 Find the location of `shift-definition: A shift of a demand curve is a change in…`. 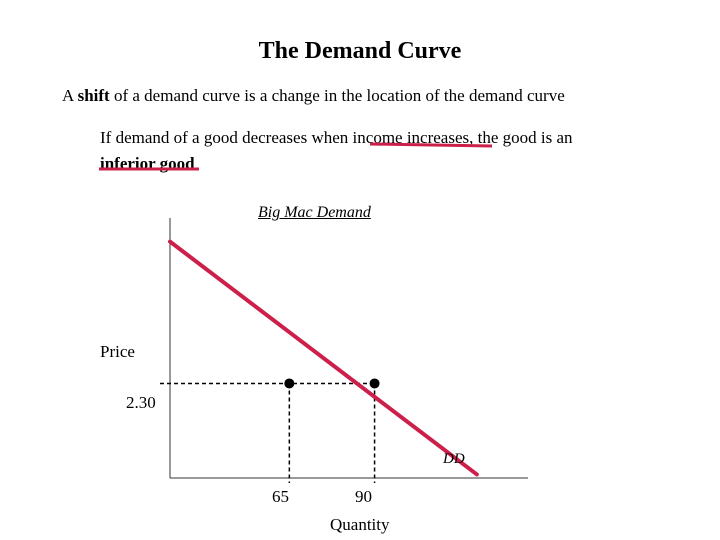

shift-definition: A shift of a demand curve is a change in… is located at coordinates (313, 96).